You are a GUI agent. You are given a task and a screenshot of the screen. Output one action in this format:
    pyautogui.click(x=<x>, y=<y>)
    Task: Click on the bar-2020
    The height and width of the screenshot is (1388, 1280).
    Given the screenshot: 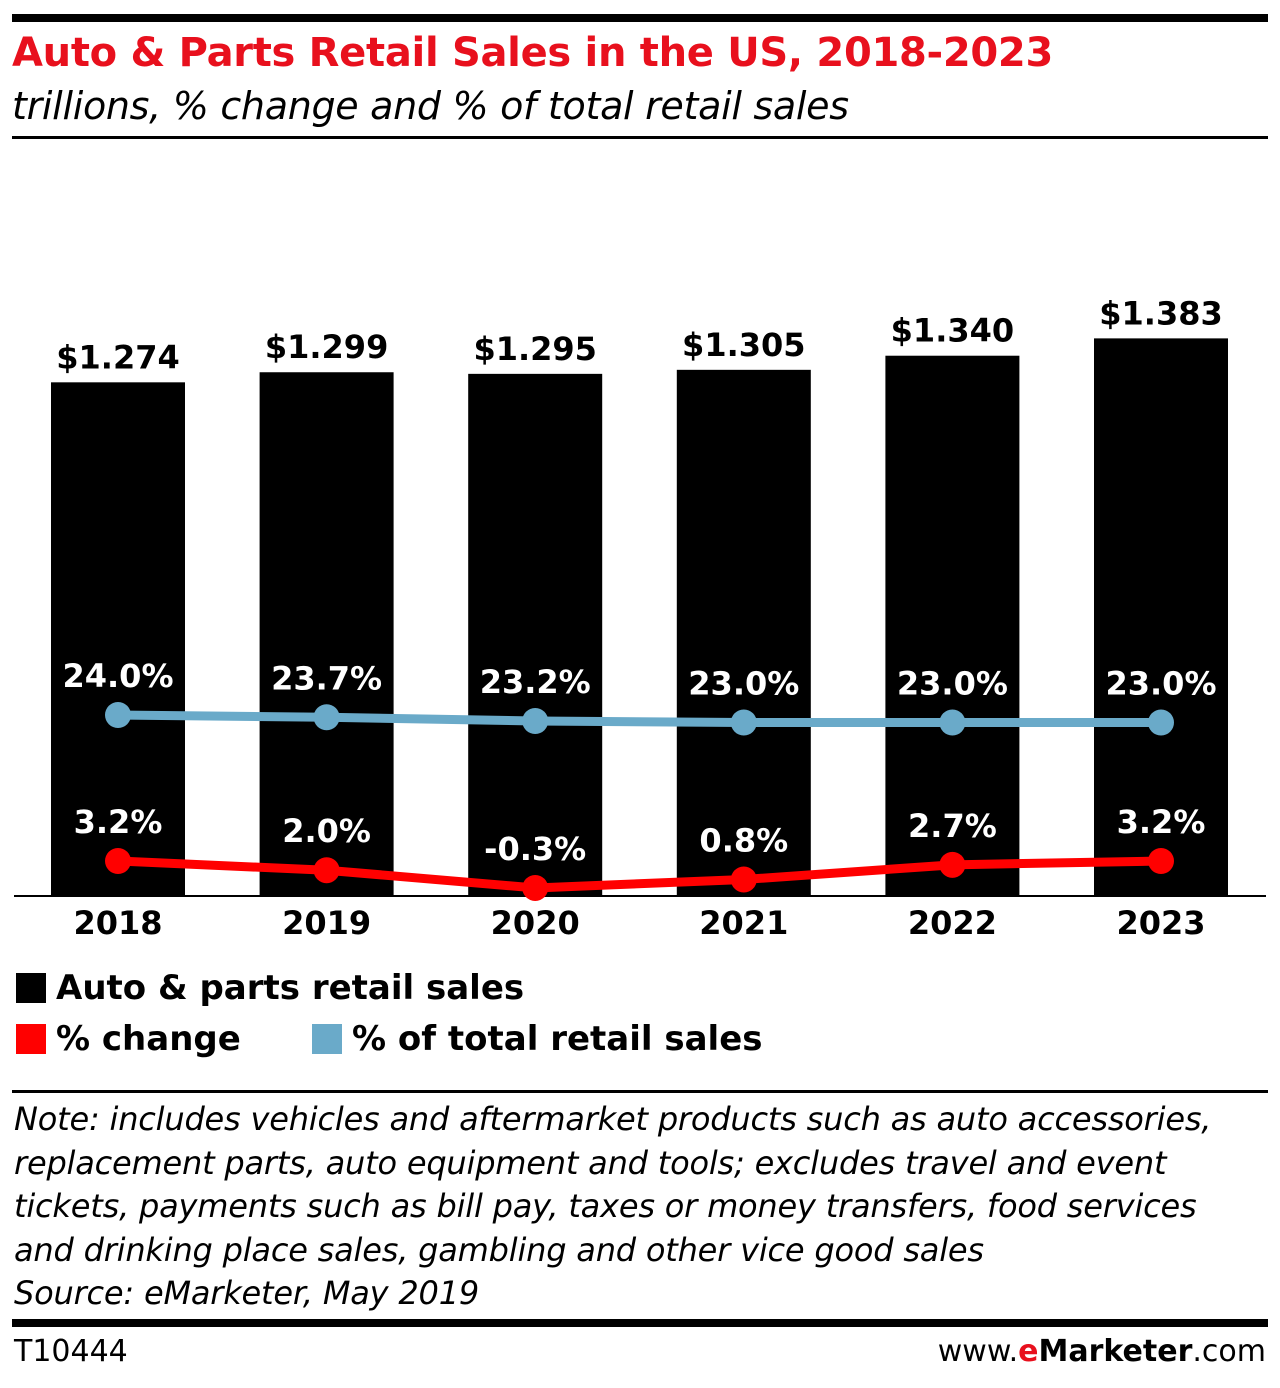 What is the action you would take?
    pyautogui.click(x=535, y=634)
    